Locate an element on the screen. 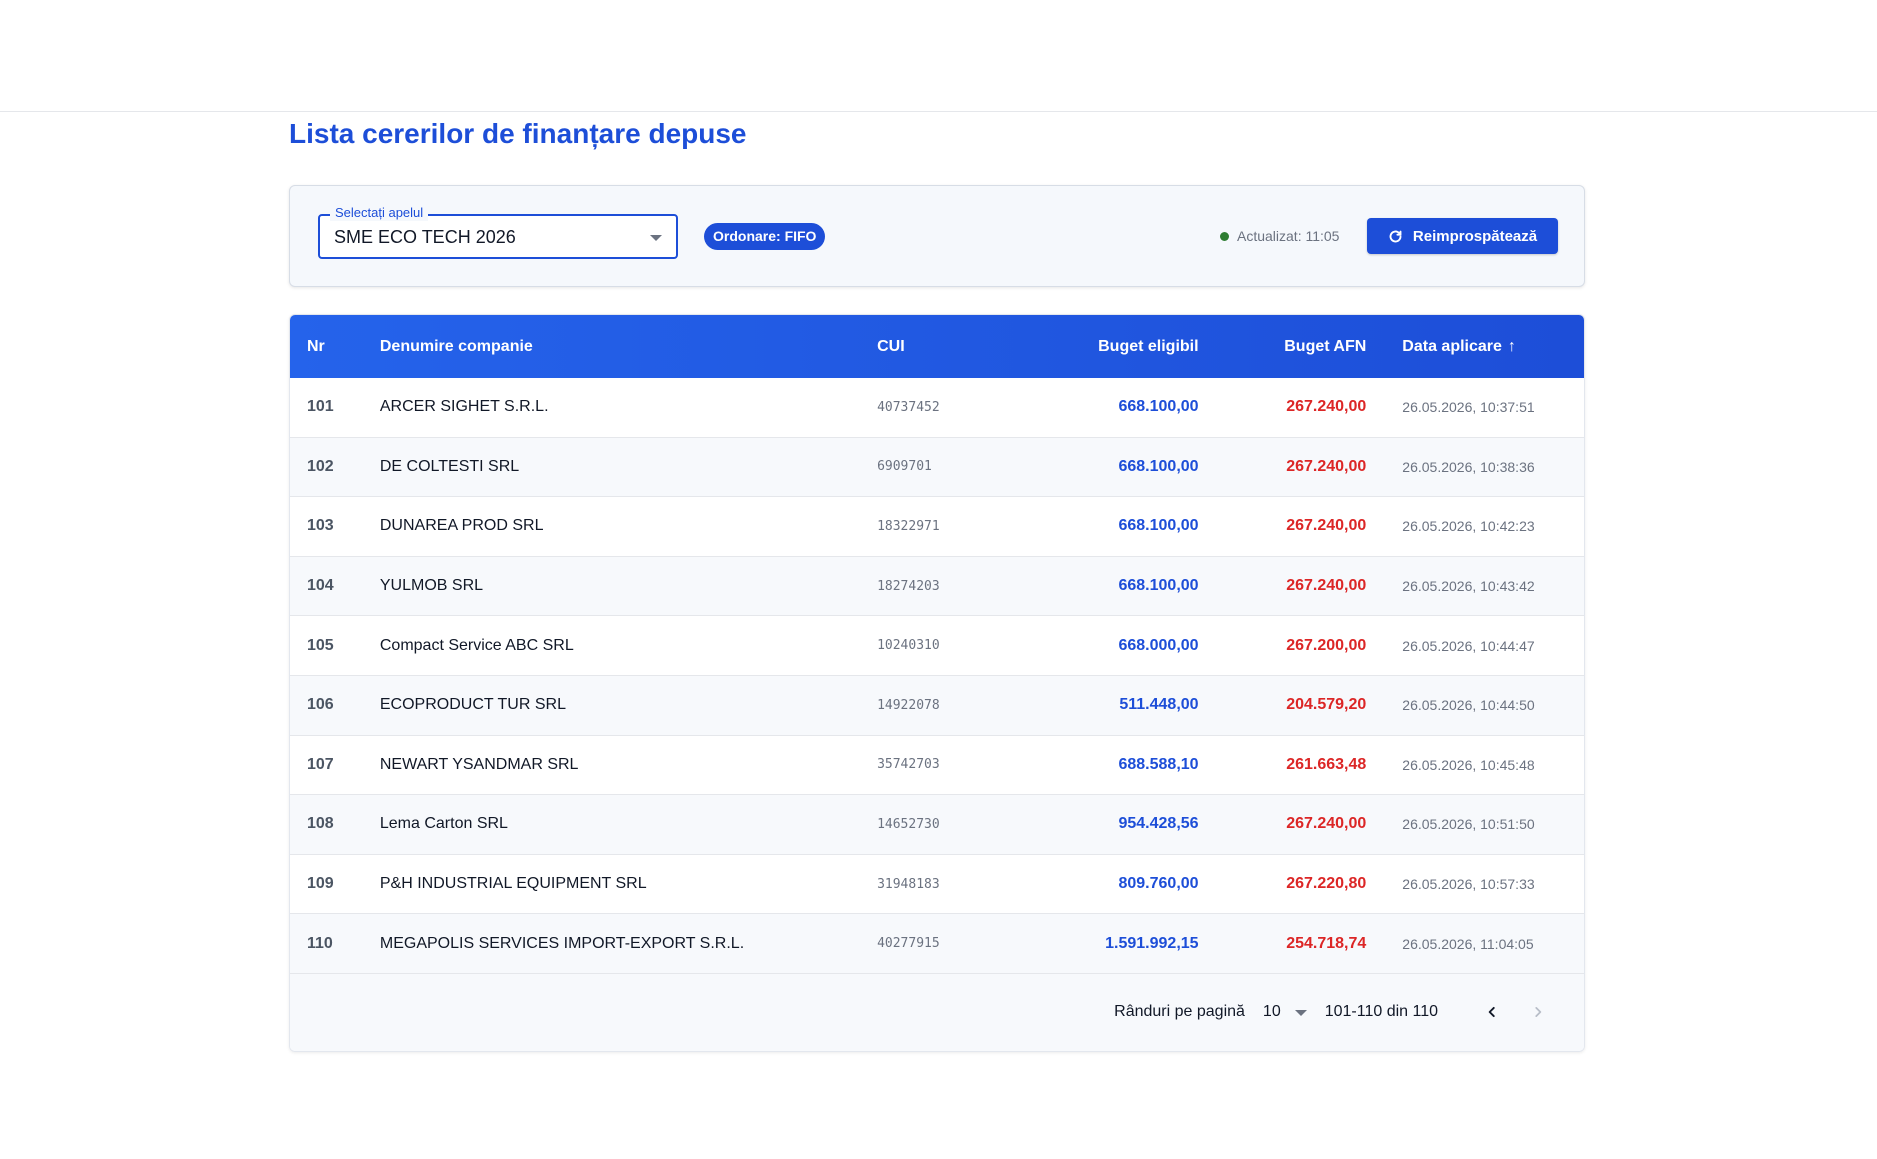  rows-per-page-select: 10 is located at coordinates (1285, 1012).